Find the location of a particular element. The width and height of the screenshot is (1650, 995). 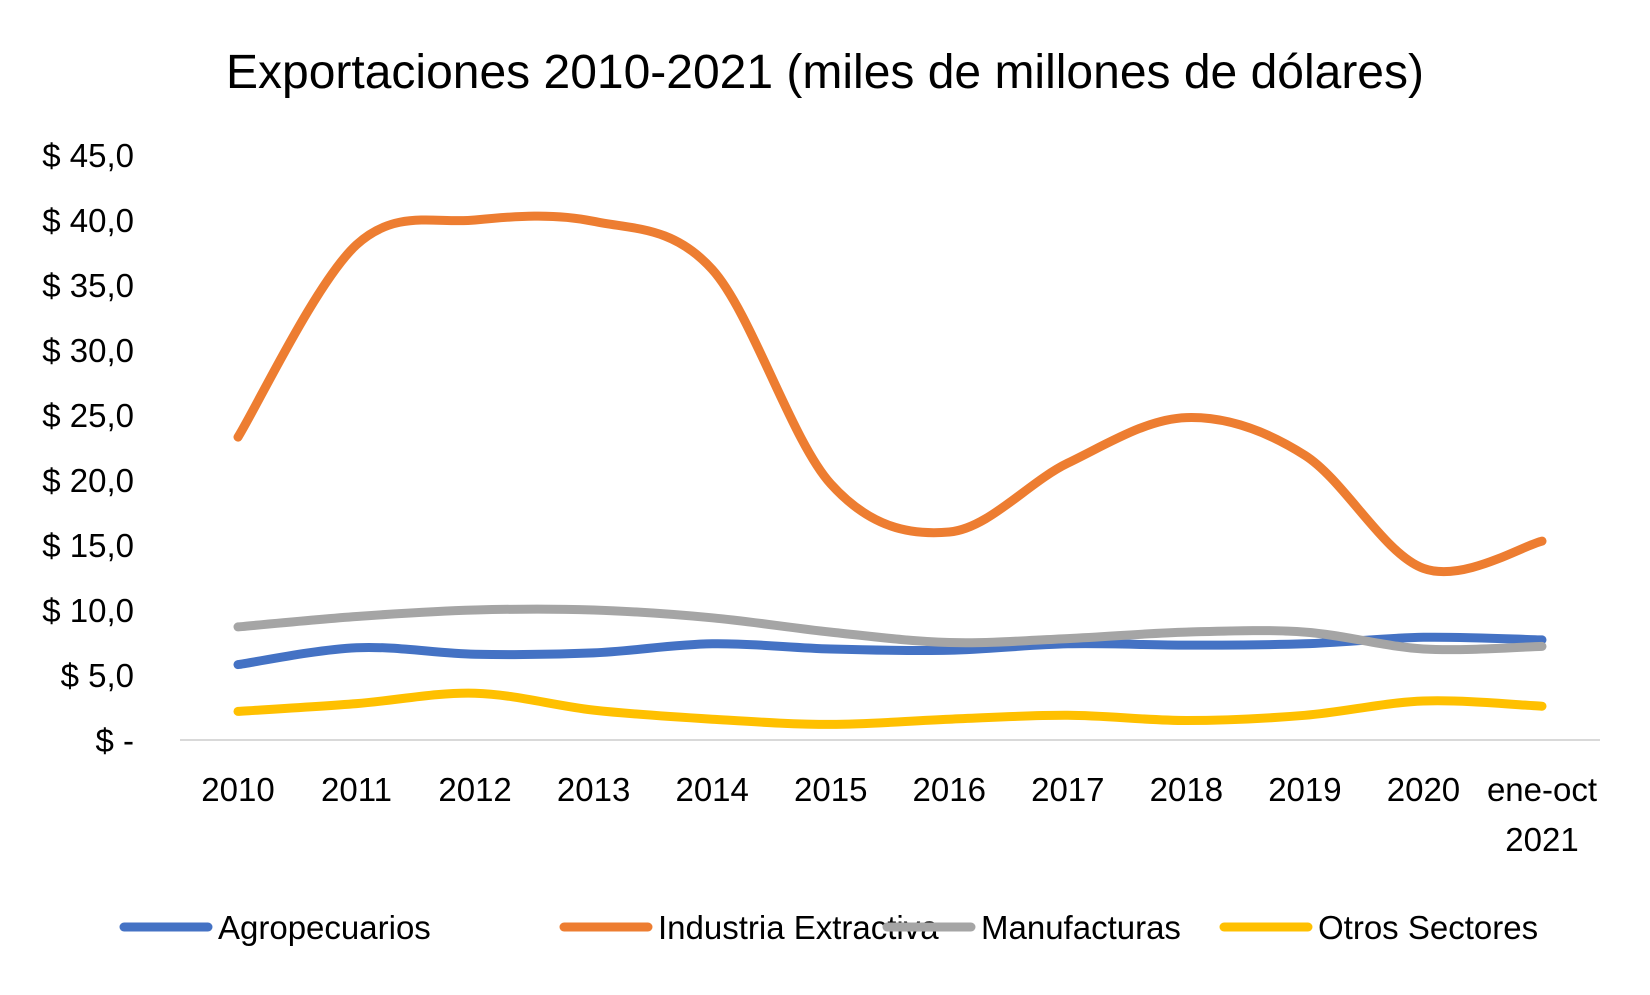

x-tick-label: 2017 is located at coordinates (1067, 789).